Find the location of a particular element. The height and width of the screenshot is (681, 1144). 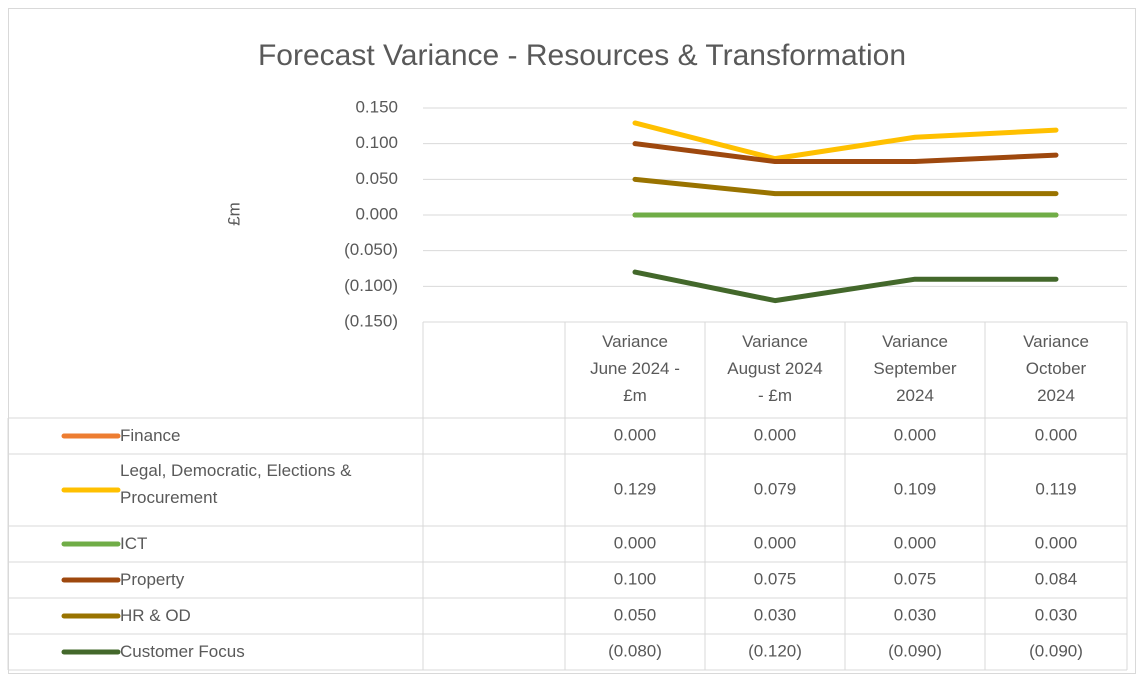

category-header: Variance June 2024 - £m is located at coordinates (635, 368).